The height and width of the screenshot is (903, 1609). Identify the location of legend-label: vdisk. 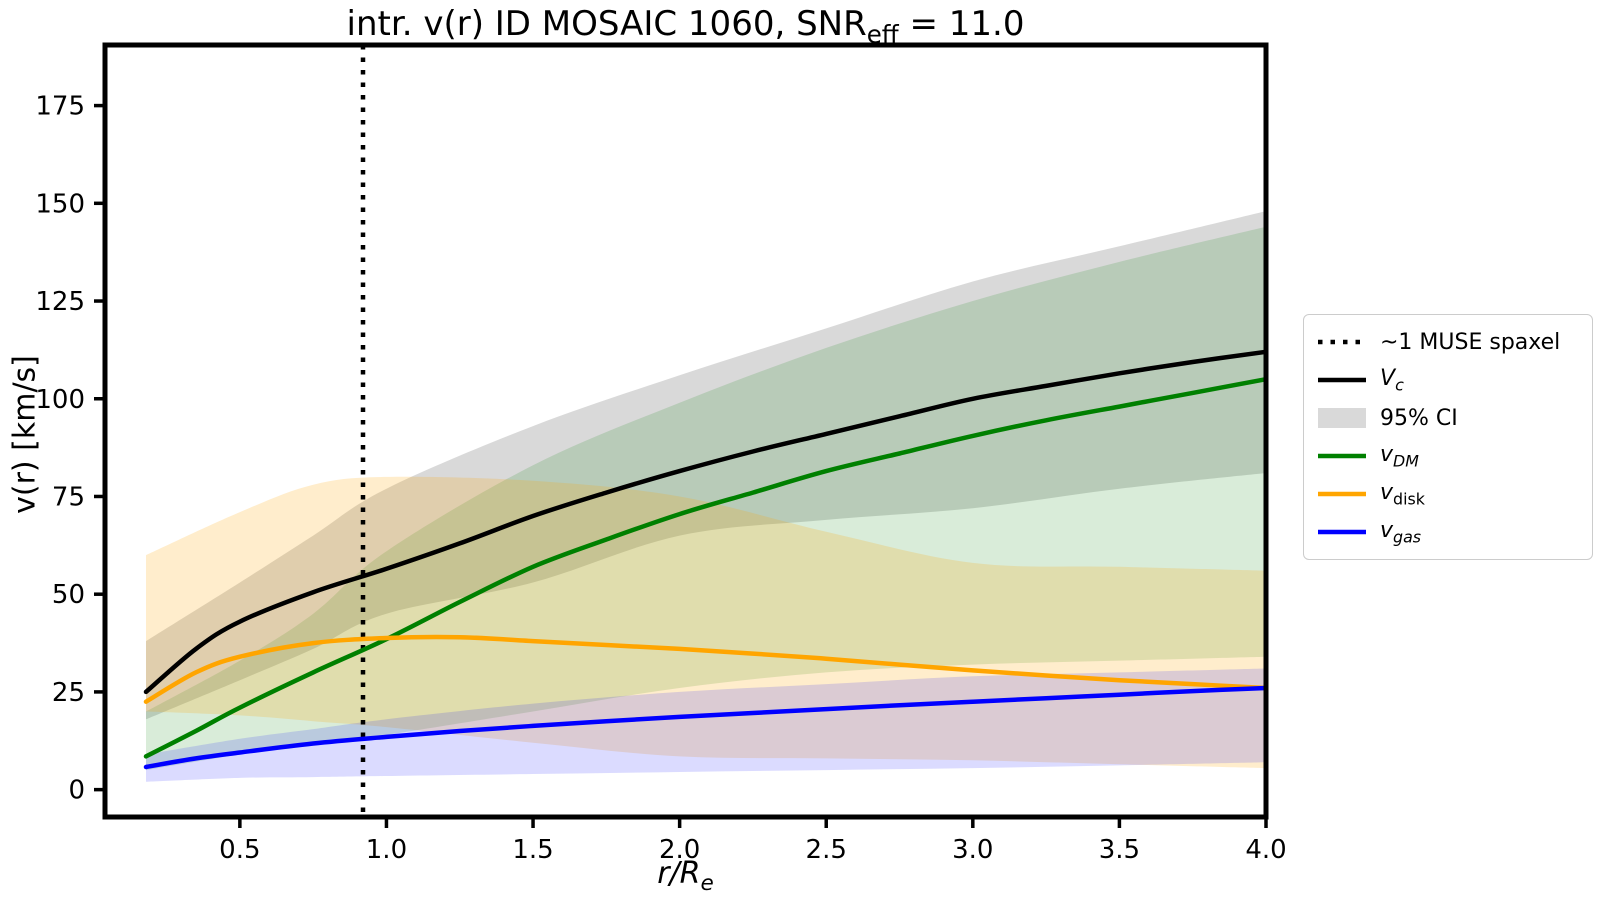
(1402, 494).